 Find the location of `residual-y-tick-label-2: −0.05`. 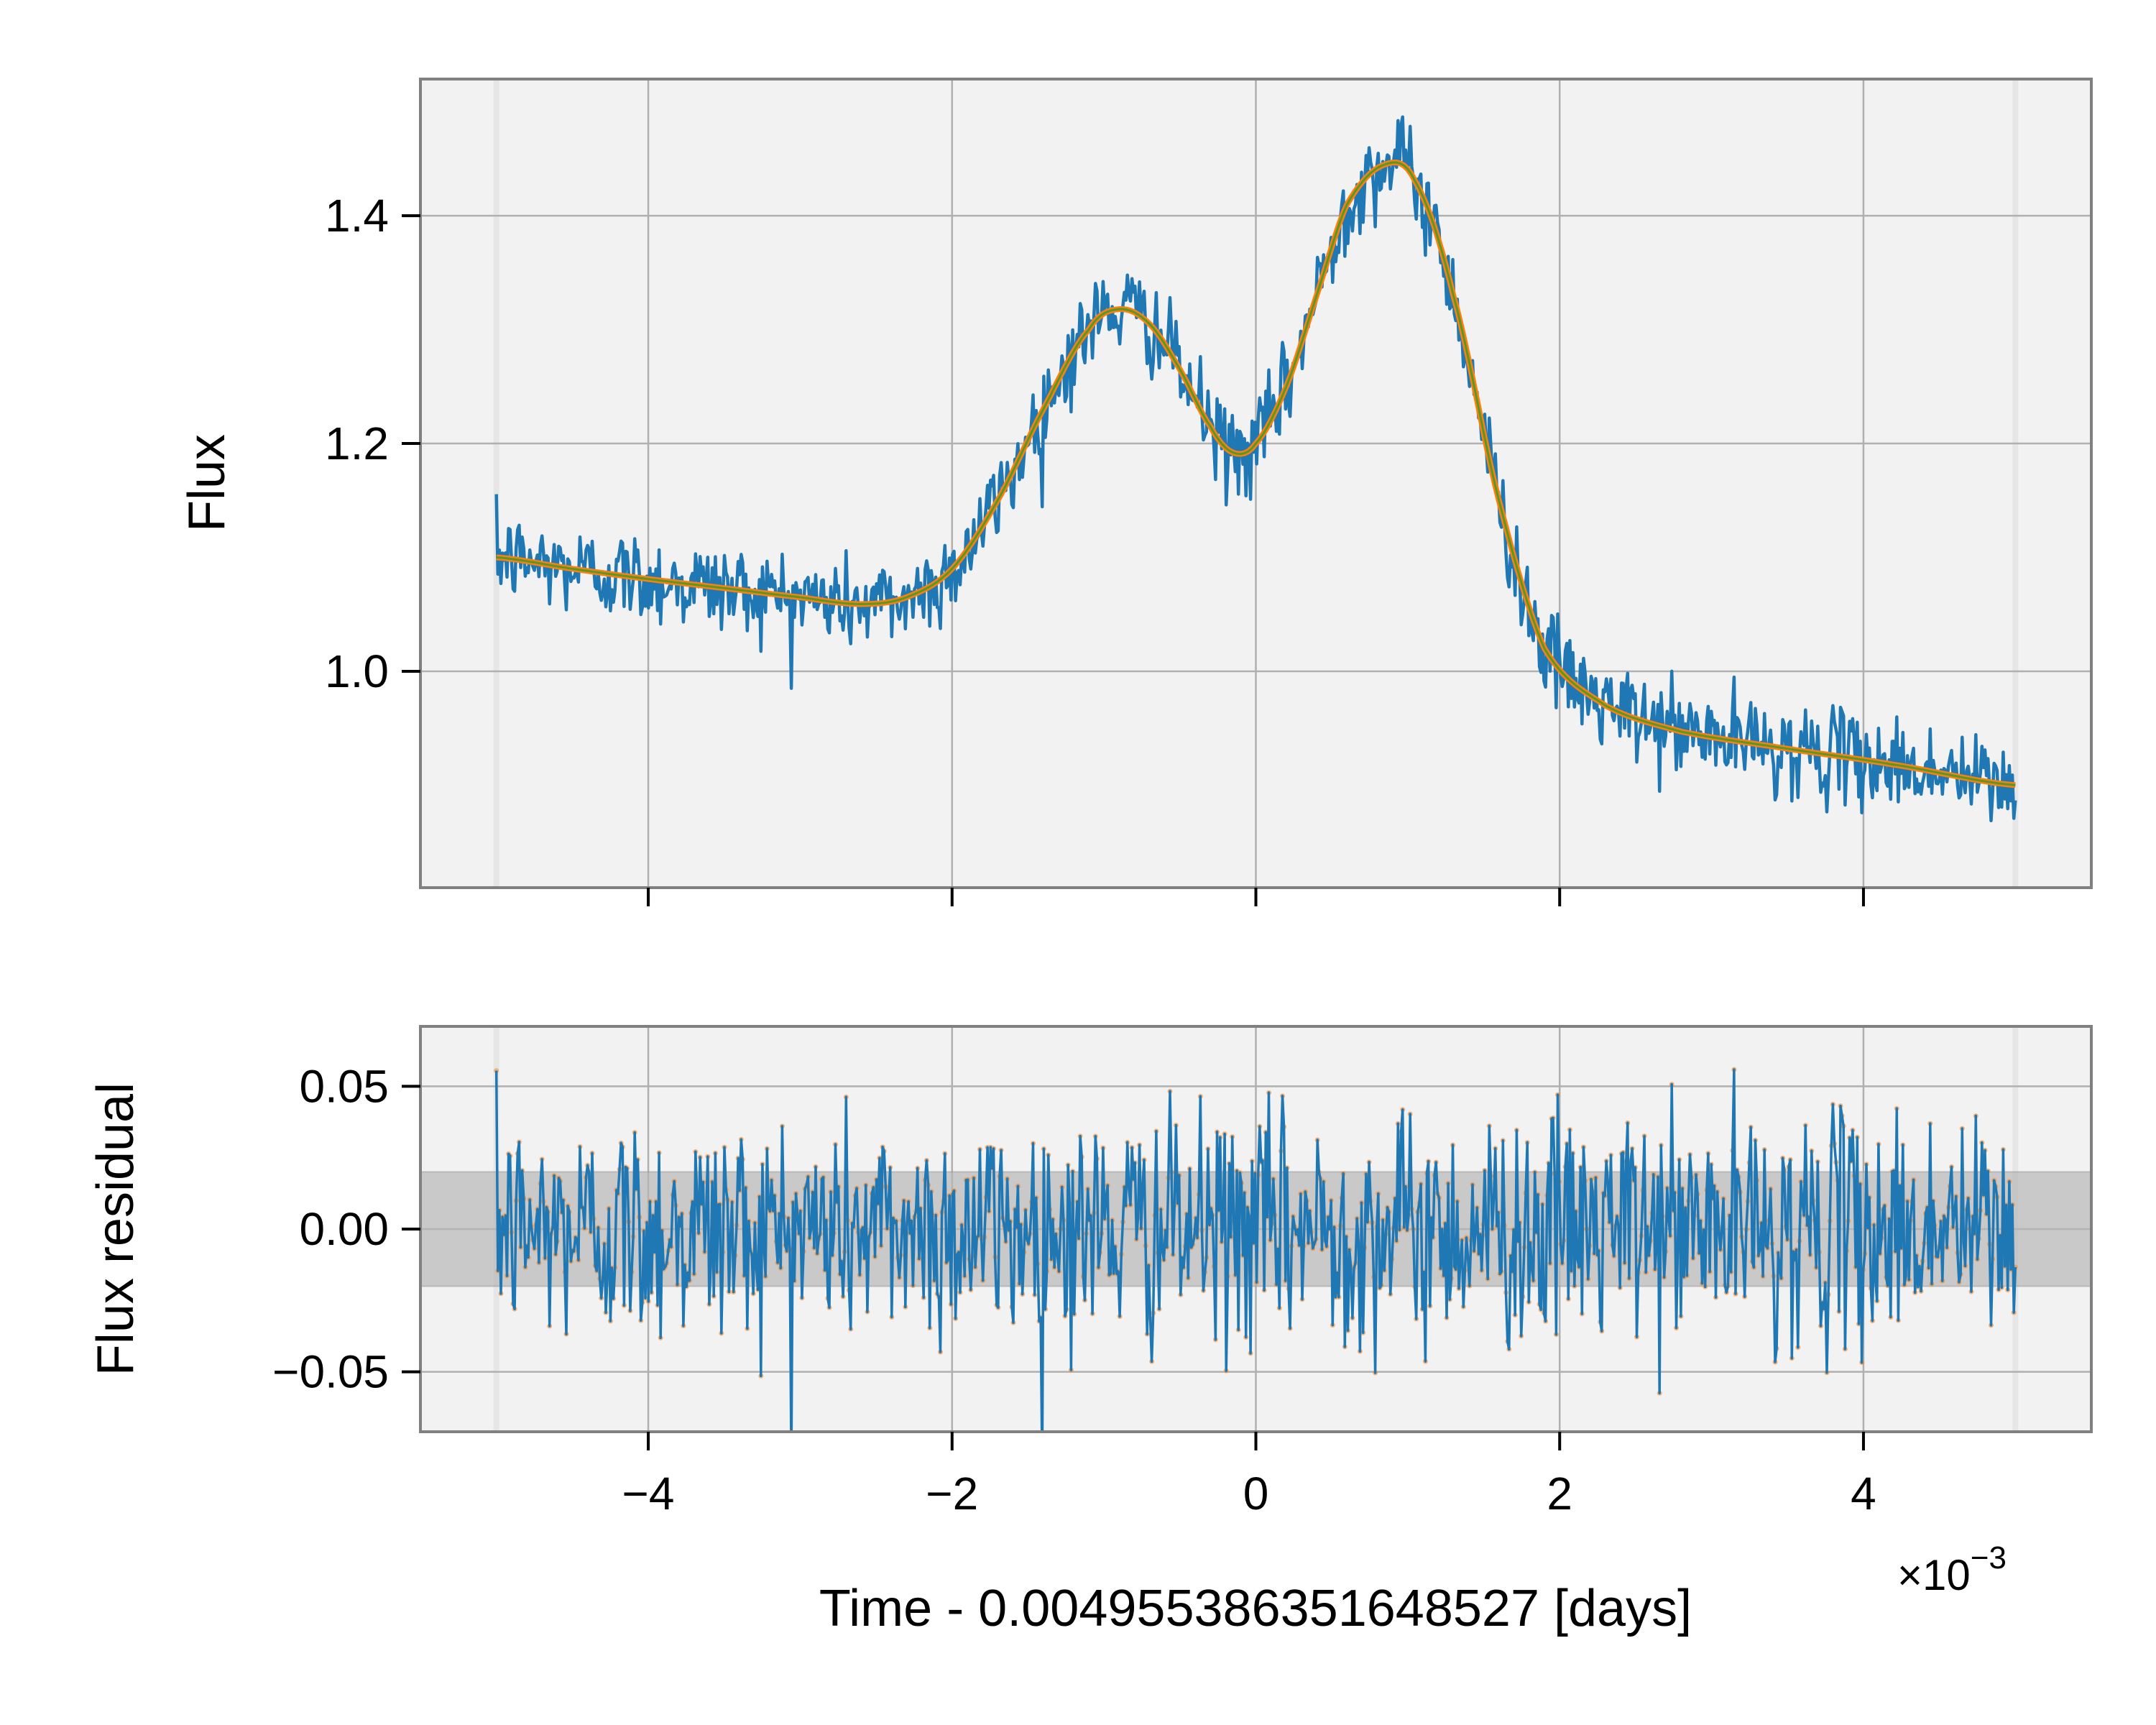

residual-y-tick-label-2: −0.05 is located at coordinates (331, 1372).